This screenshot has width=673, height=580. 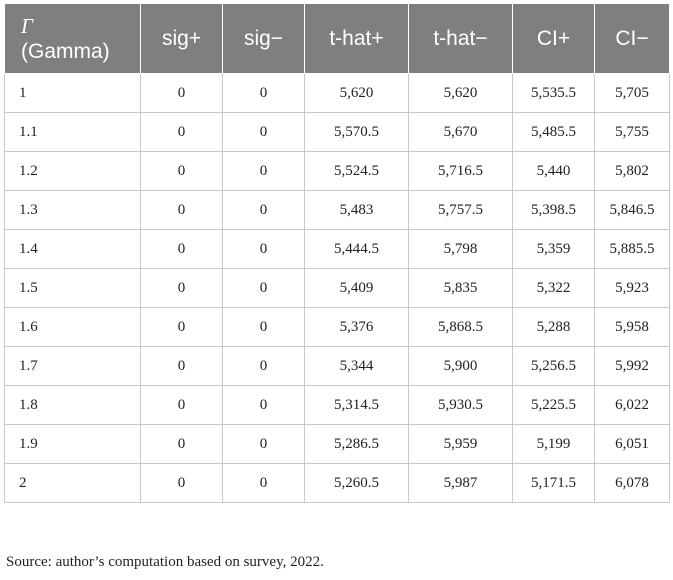 I want to click on t-hat-plus-cell: 5,409, so click(x=356, y=288).